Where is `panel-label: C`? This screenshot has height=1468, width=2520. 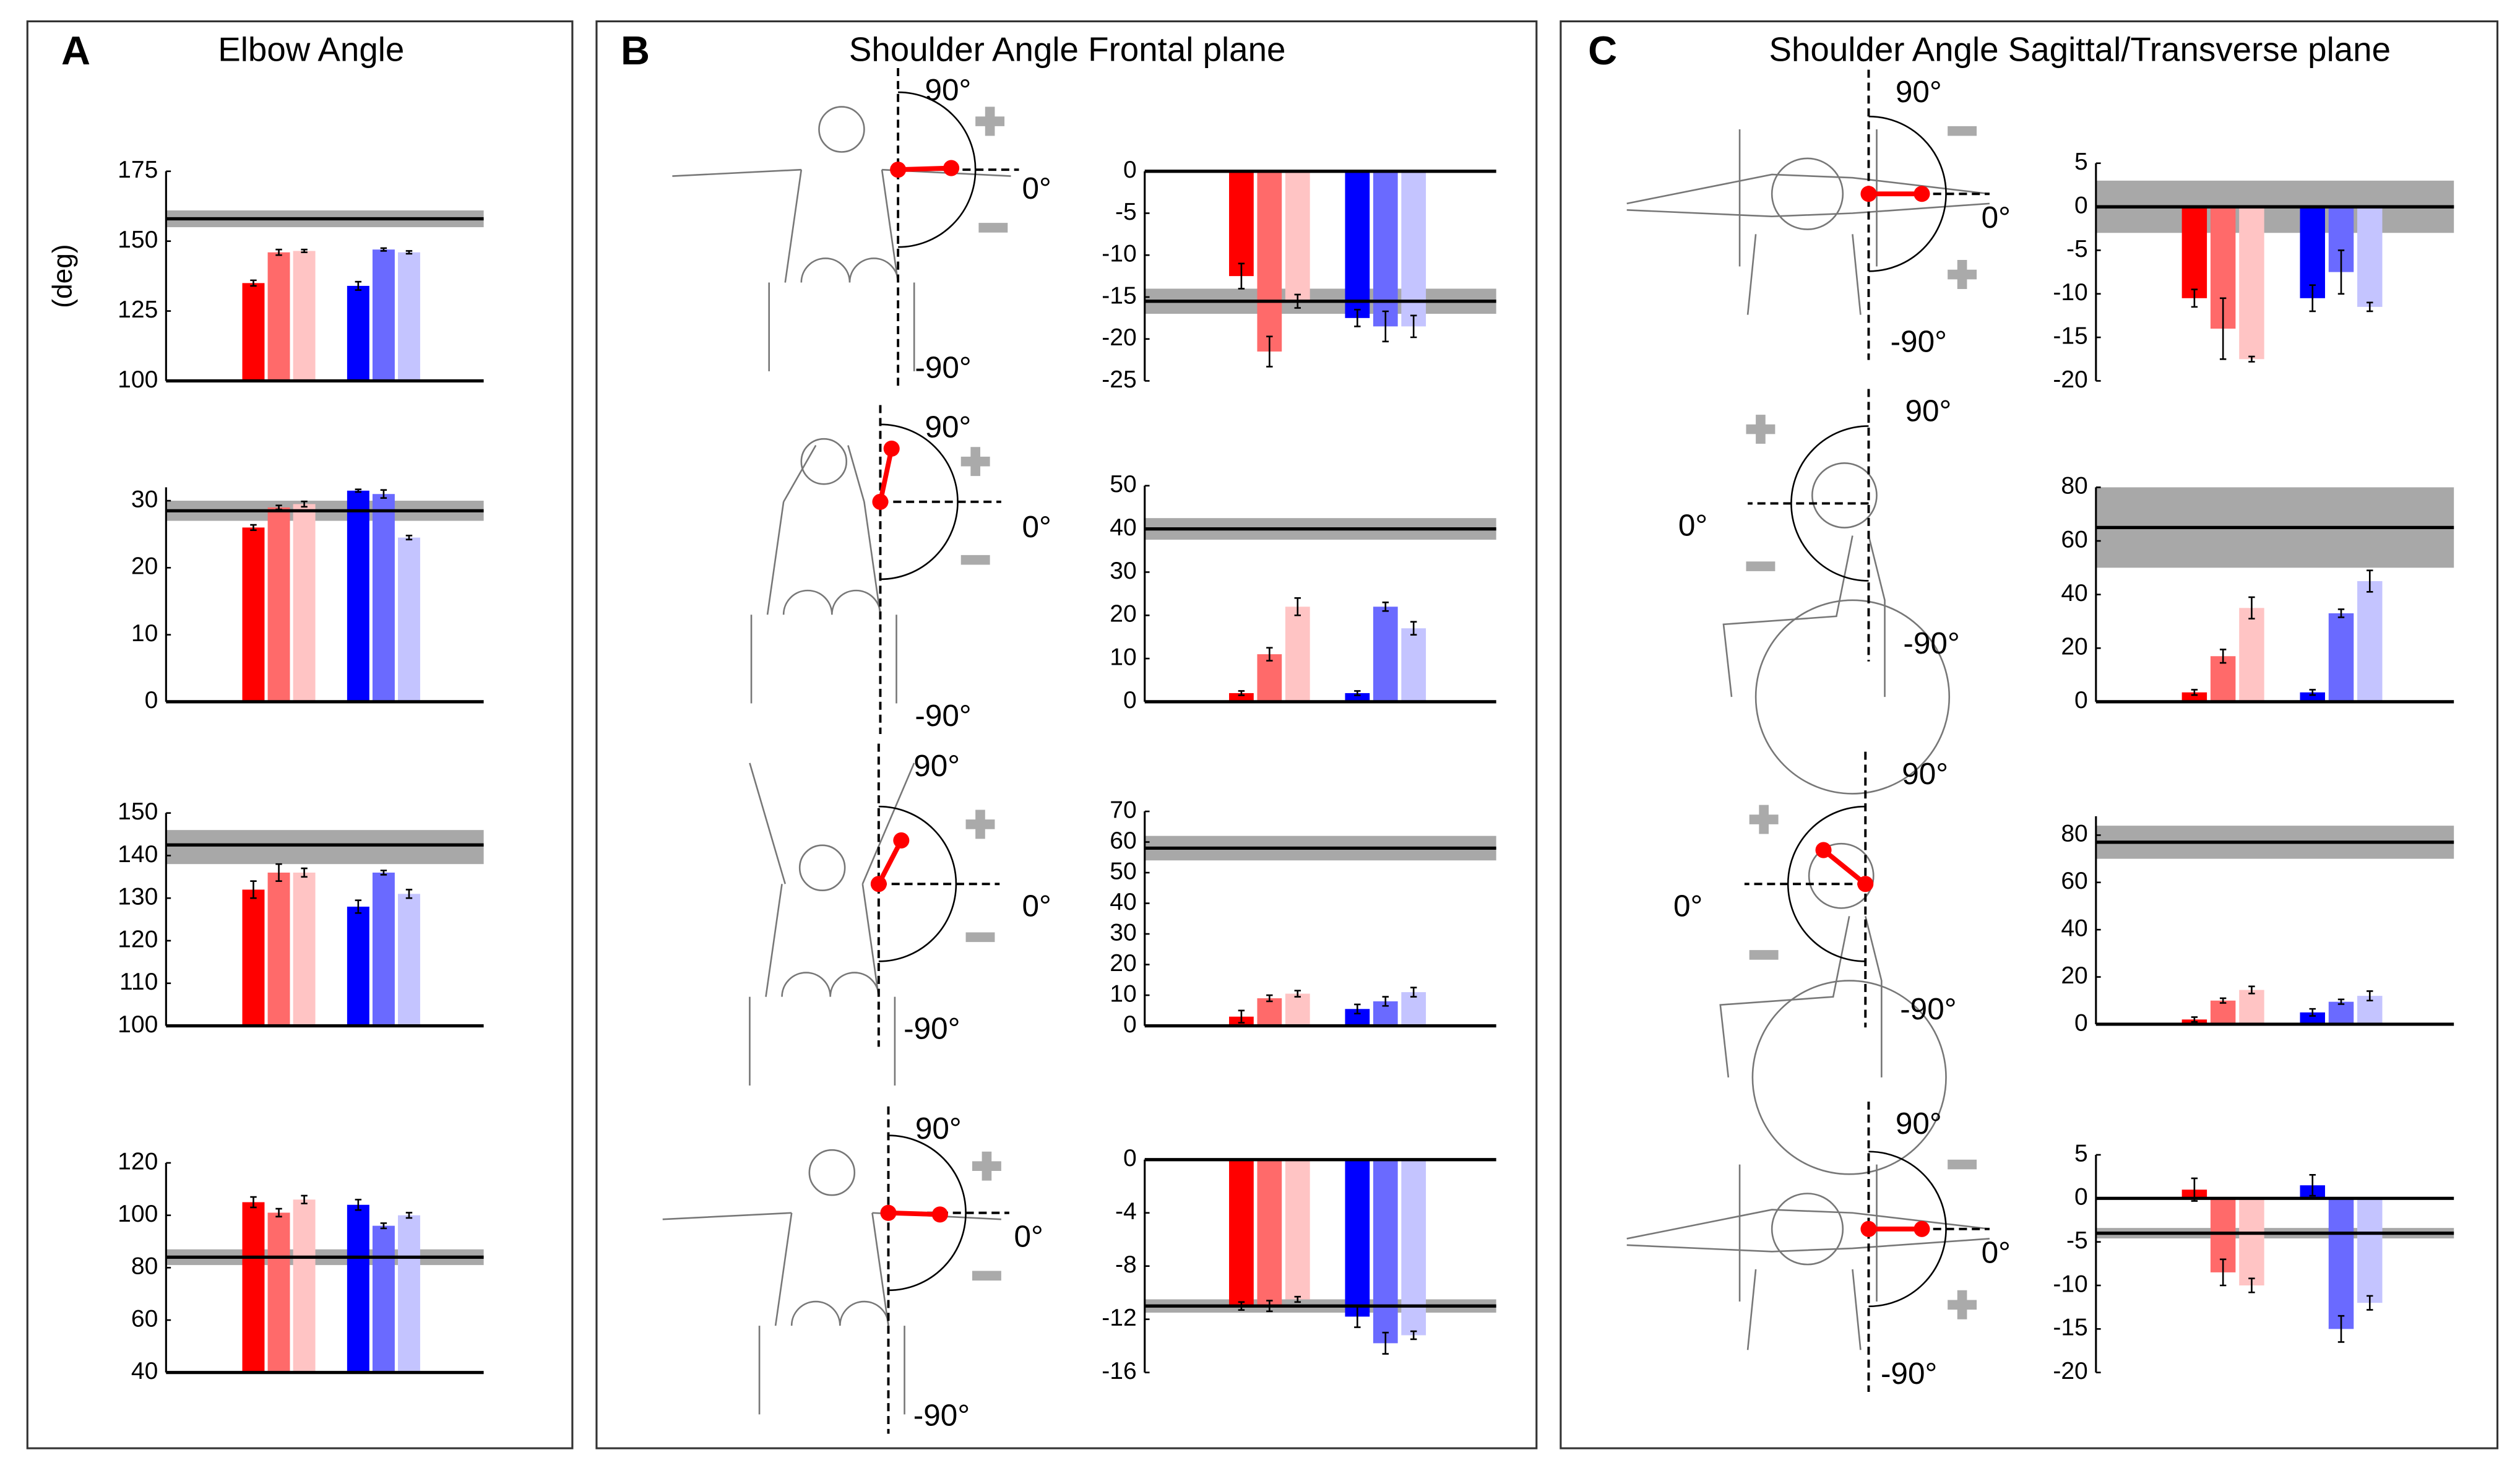 panel-label: C is located at coordinates (1602, 50).